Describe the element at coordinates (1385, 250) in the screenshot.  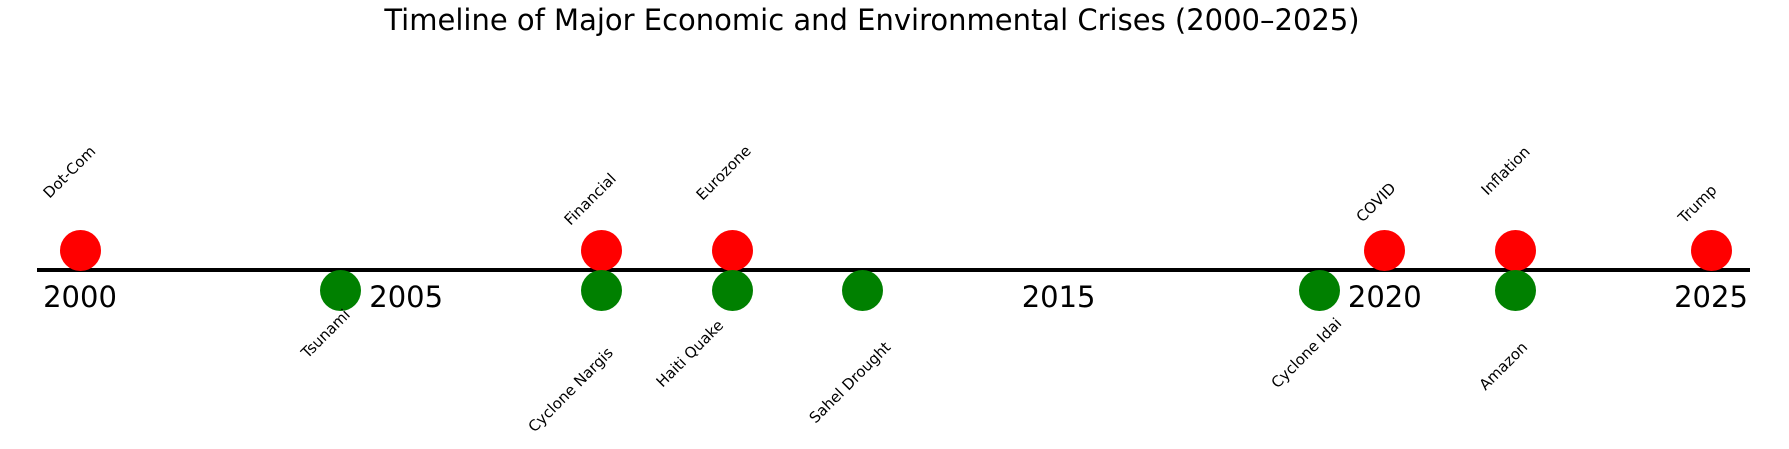
I see `event-dot-covid` at that location.